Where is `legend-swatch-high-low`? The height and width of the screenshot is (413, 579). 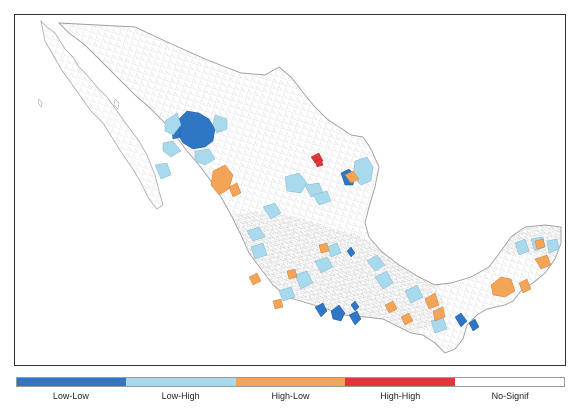 legend-swatch-high-low is located at coordinates (290, 382).